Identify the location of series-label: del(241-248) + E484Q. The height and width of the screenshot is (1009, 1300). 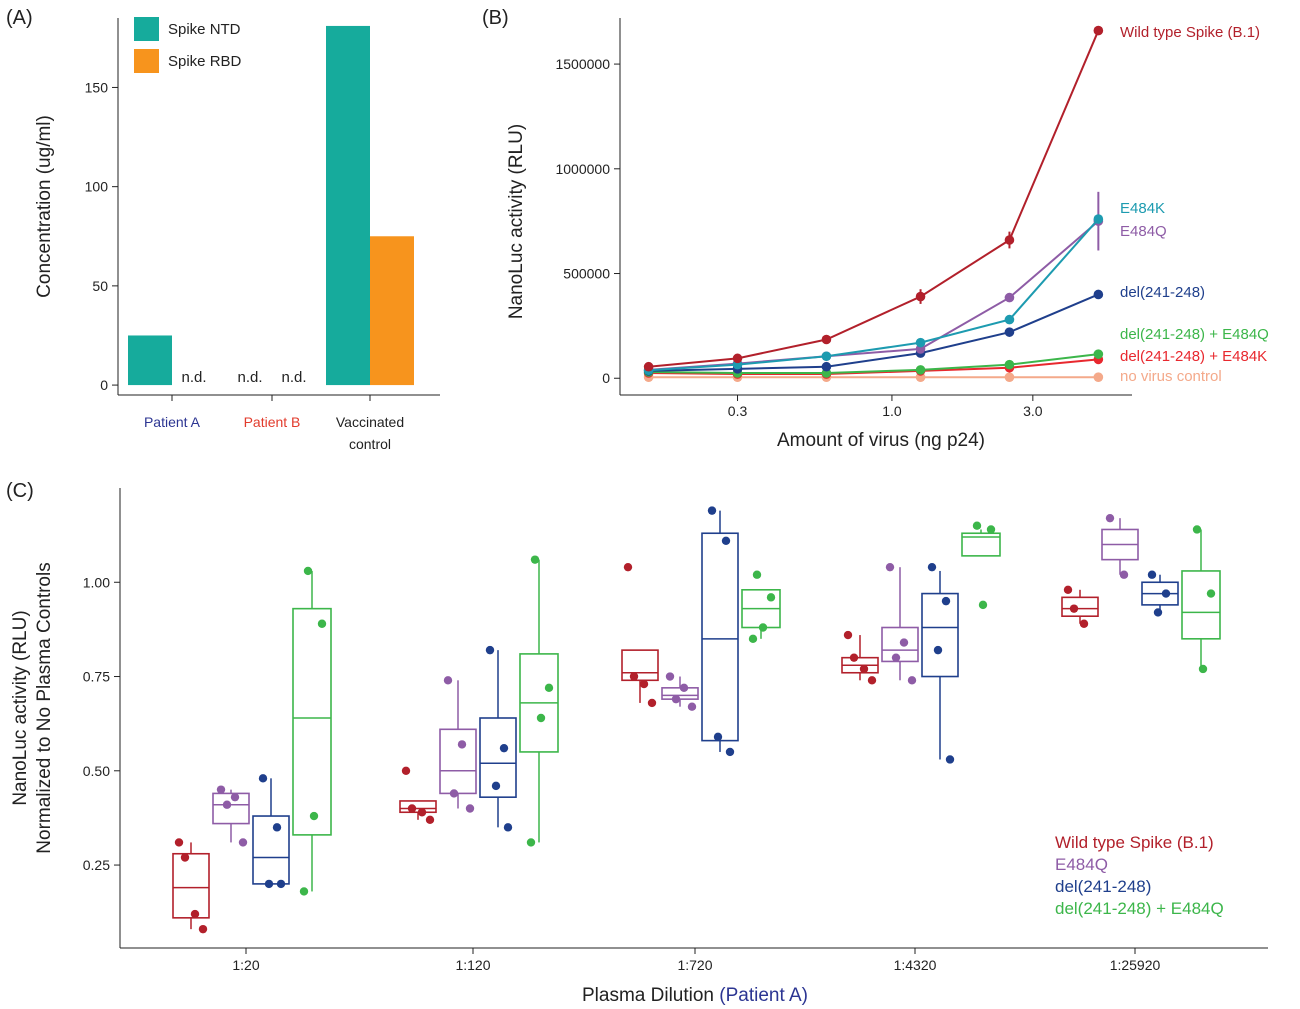
(1194, 334).